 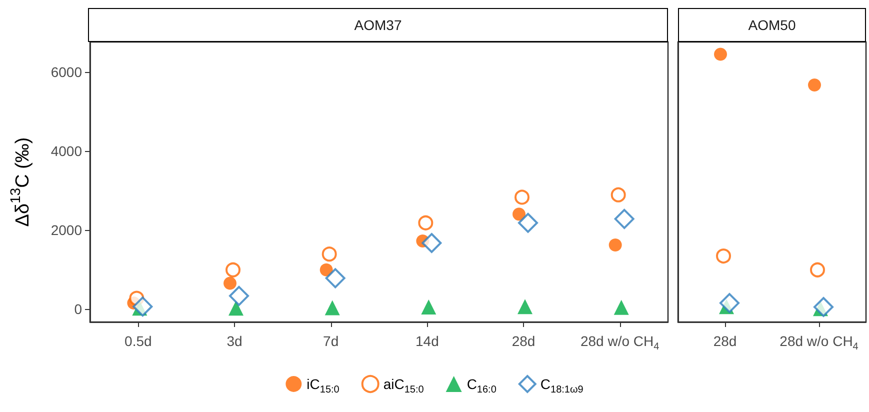 What do you see at coordinates (66, 72) in the screenshot?
I see `y-tick-label: 6000` at bounding box center [66, 72].